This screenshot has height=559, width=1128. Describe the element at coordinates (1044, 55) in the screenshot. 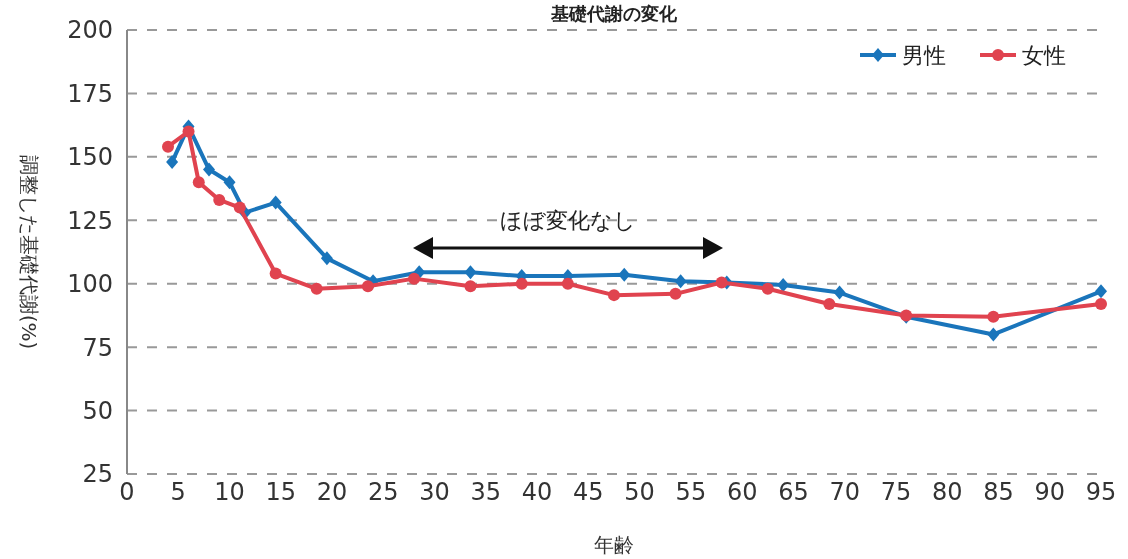

I see `legend-label: 女性` at that location.